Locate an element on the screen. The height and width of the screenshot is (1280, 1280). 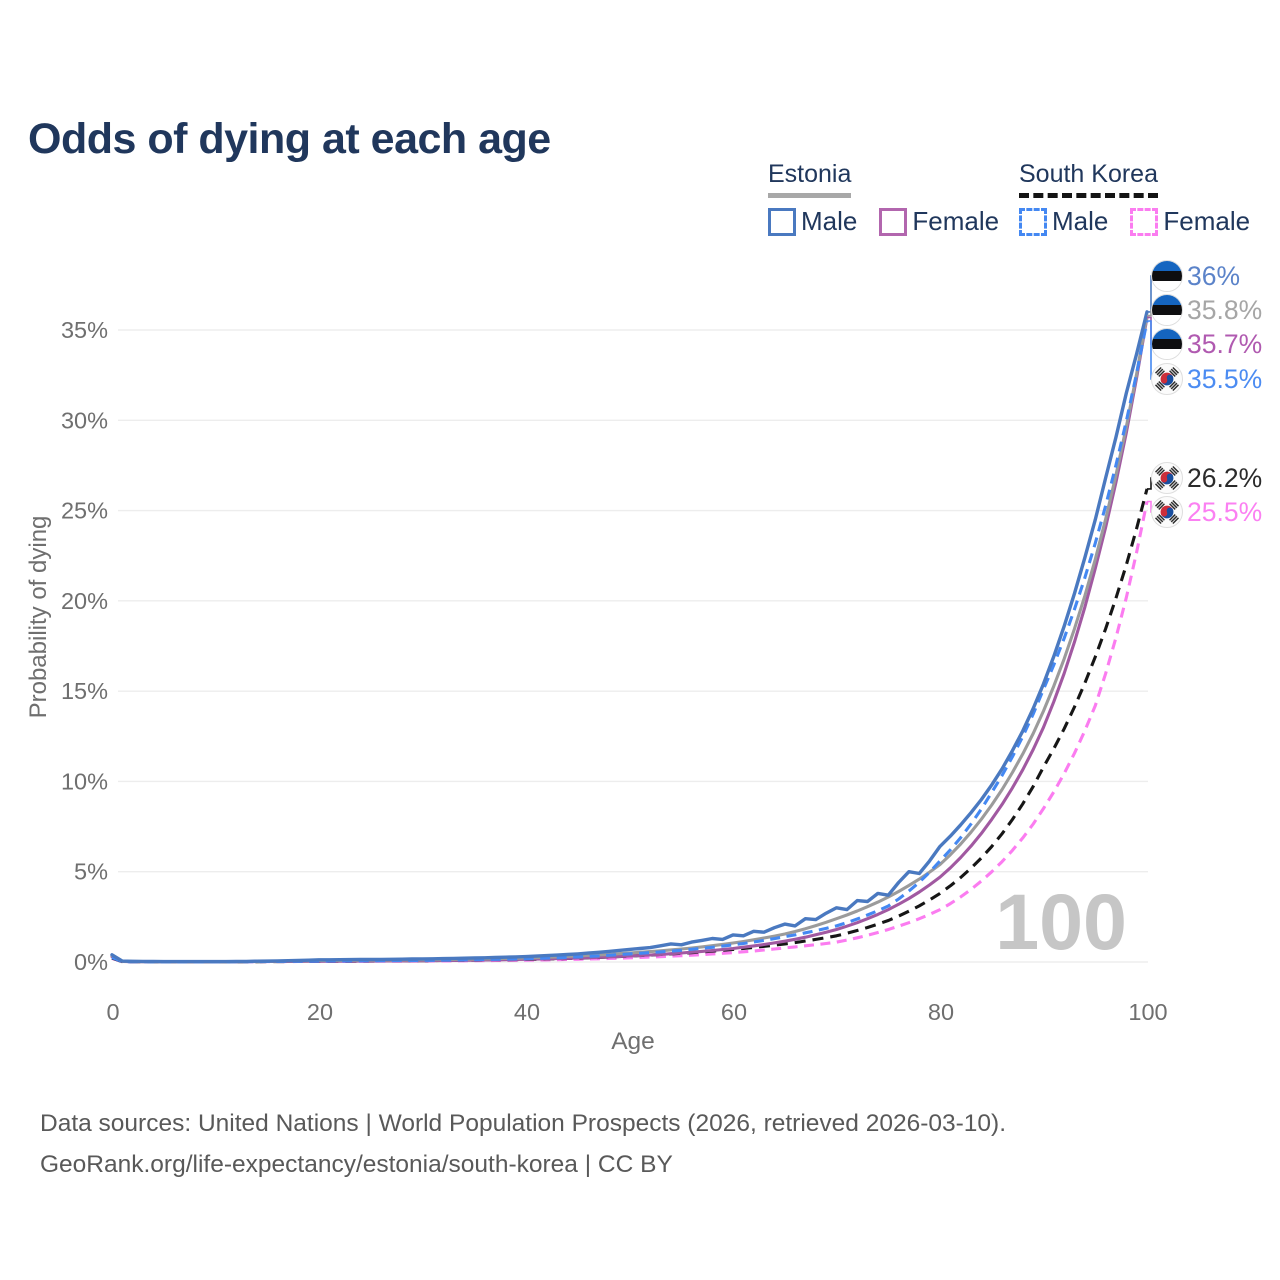
estonia-male-swatch-icon is located at coordinates (782, 221).